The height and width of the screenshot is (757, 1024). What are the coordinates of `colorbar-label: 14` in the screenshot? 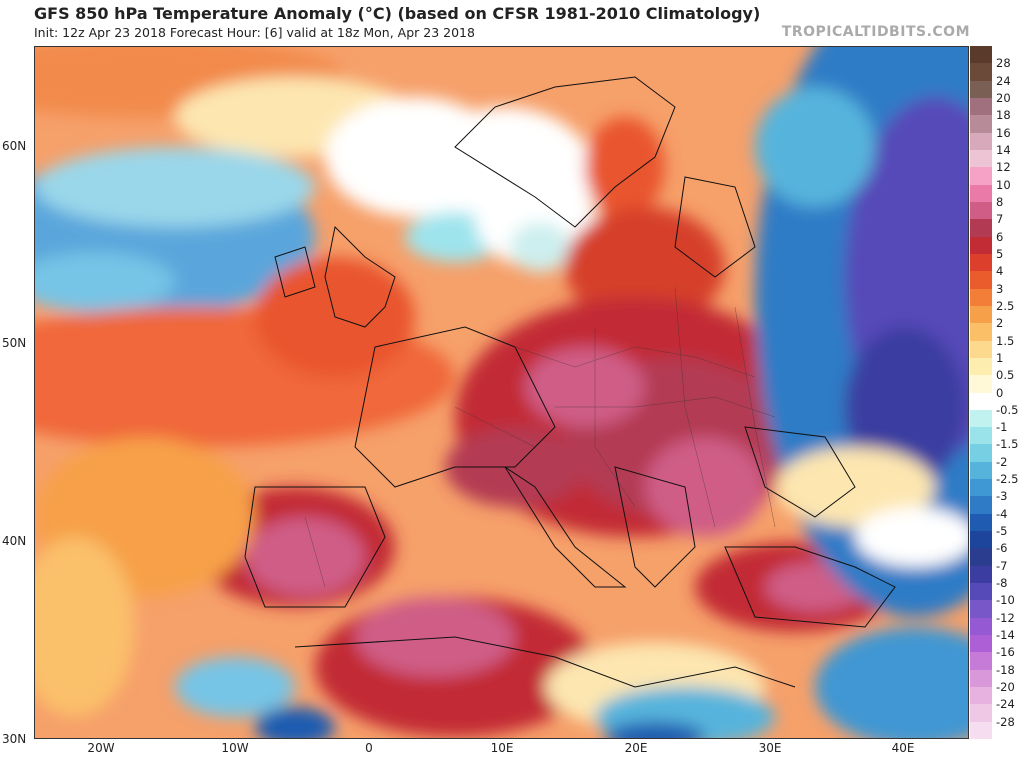 It's located at (1003, 149).